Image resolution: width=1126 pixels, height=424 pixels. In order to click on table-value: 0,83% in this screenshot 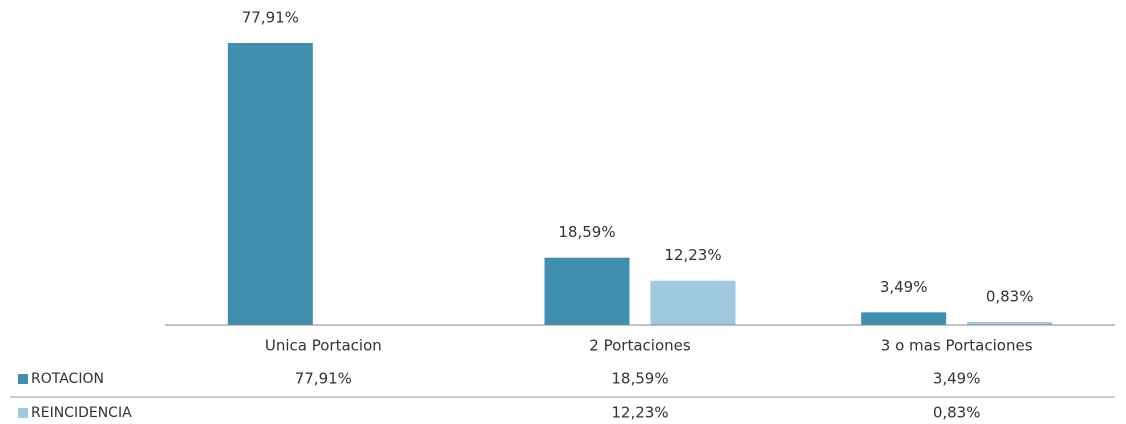, I will do `click(957, 413)`.